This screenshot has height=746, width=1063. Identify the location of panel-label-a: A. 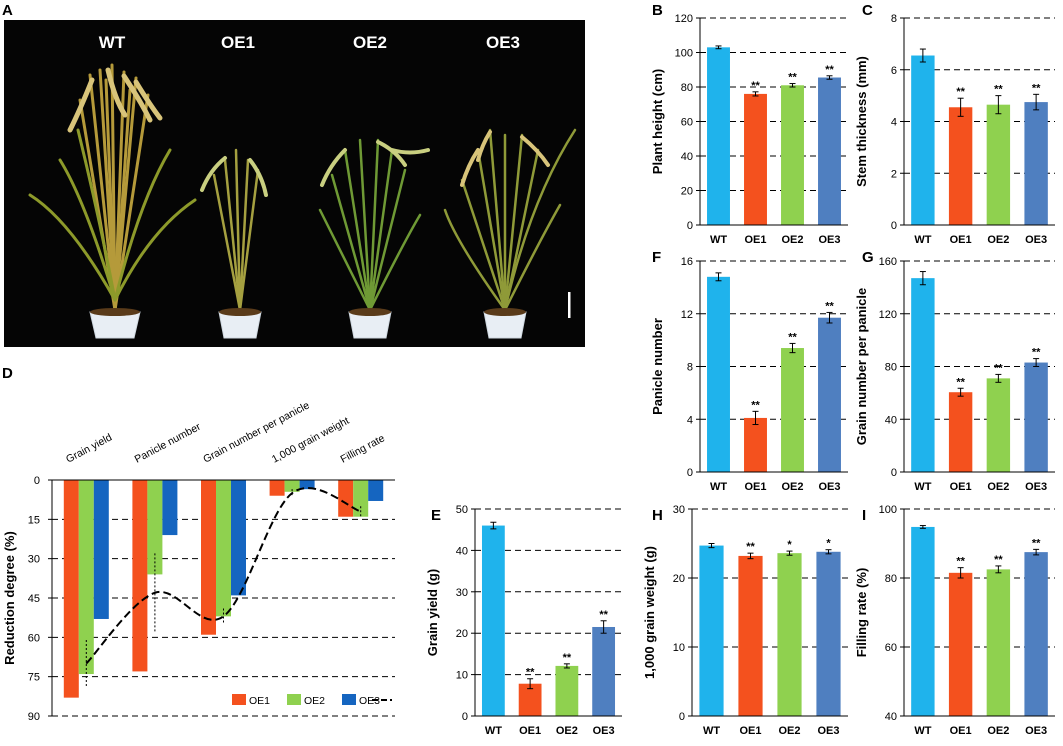
(7, 10).